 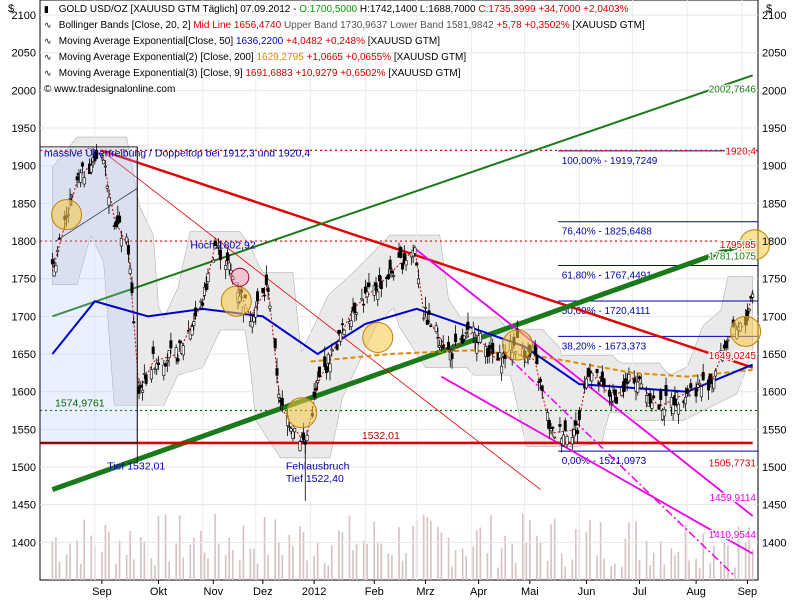 I want to click on y-tick-label-left: 1850, so click(x=24, y=204).